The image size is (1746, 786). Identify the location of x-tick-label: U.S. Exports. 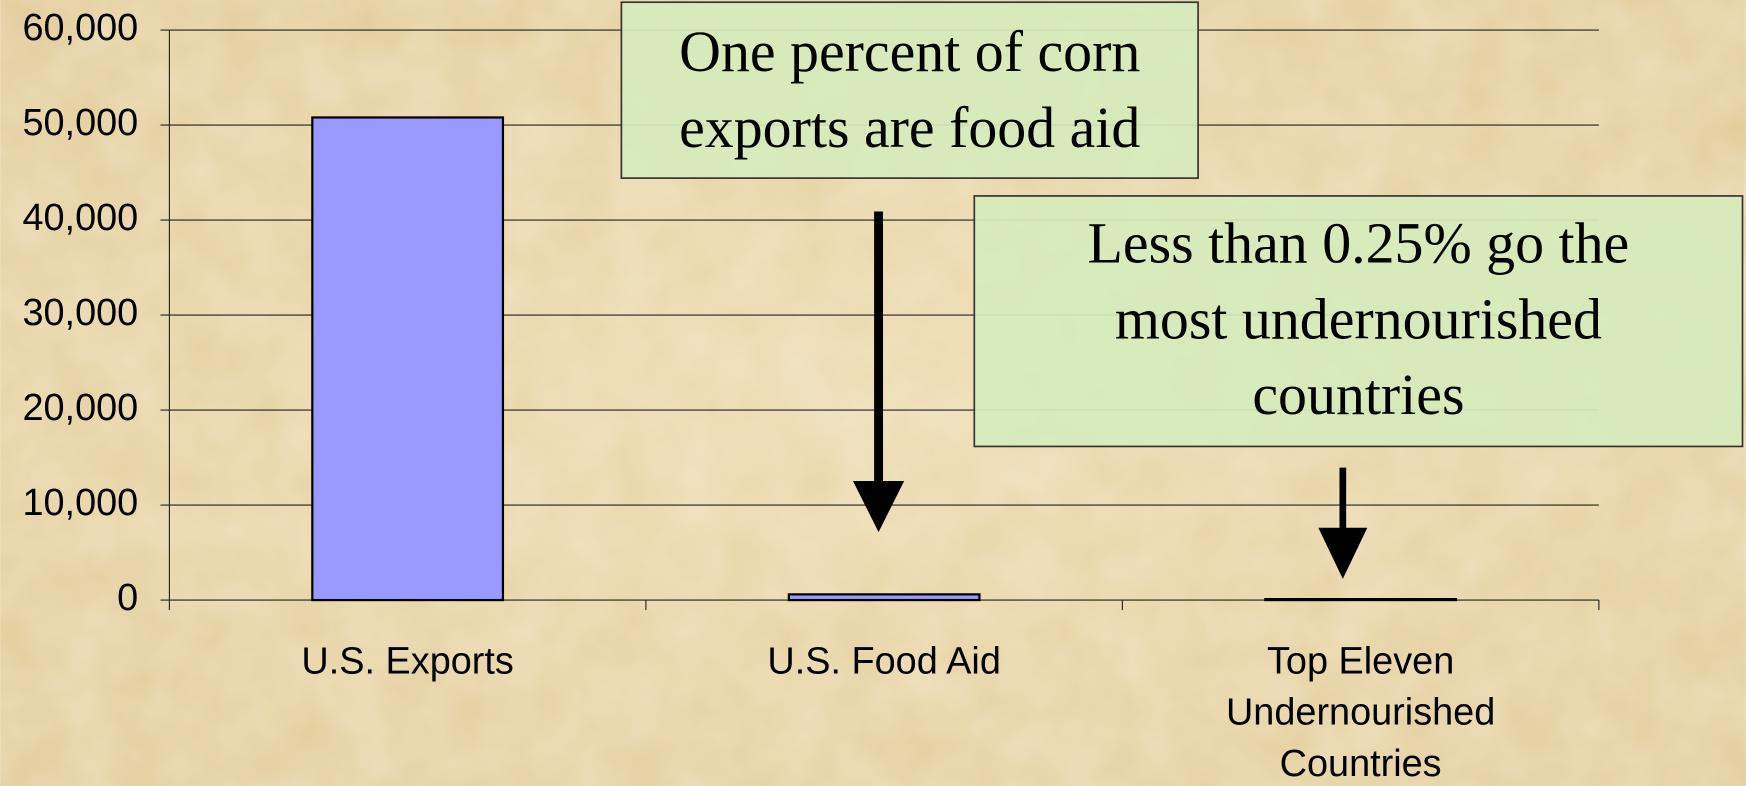
(407, 662).